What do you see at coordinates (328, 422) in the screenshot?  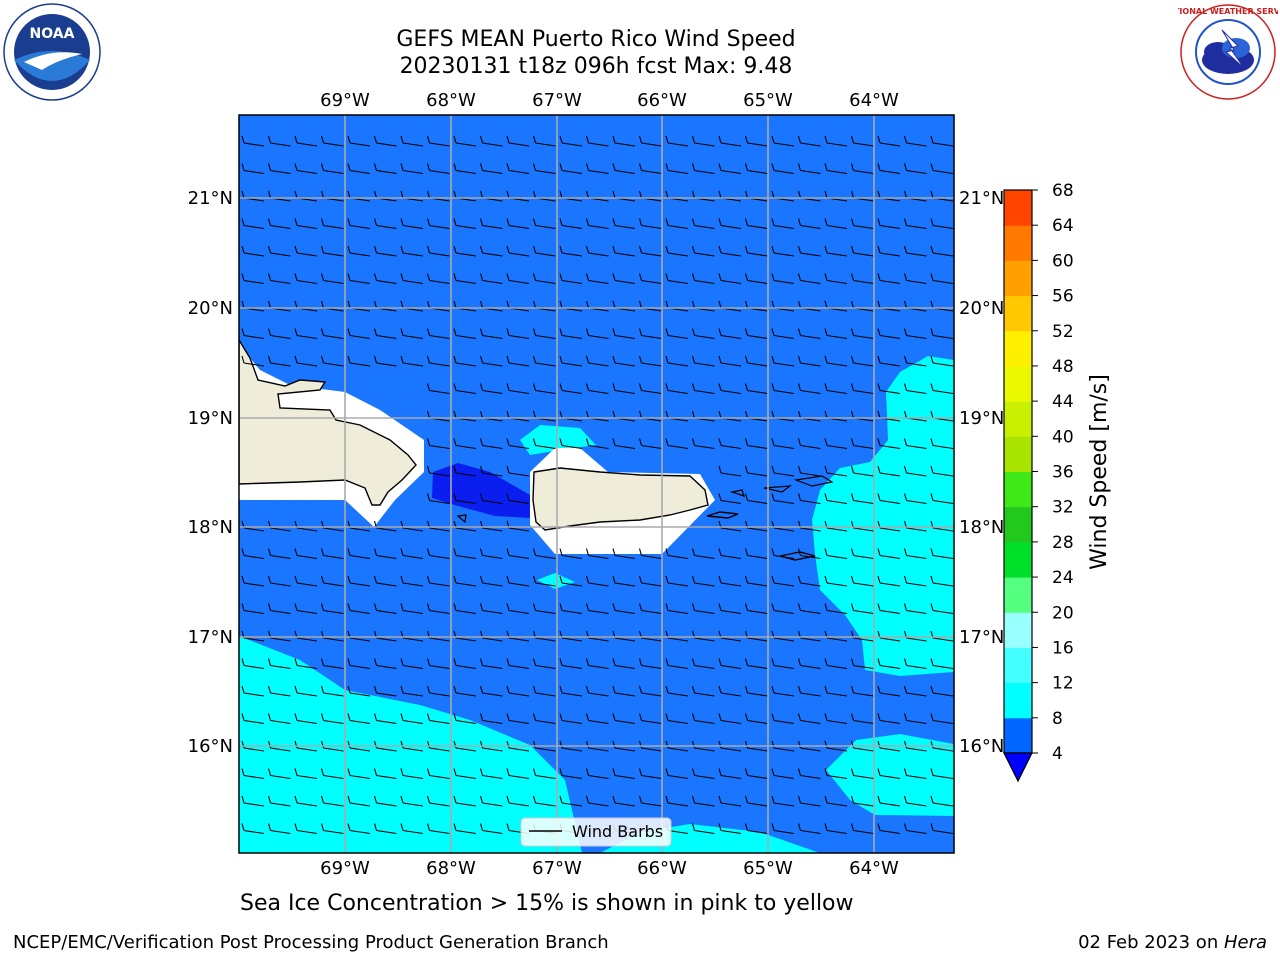 I see `land-hispaniola` at bounding box center [328, 422].